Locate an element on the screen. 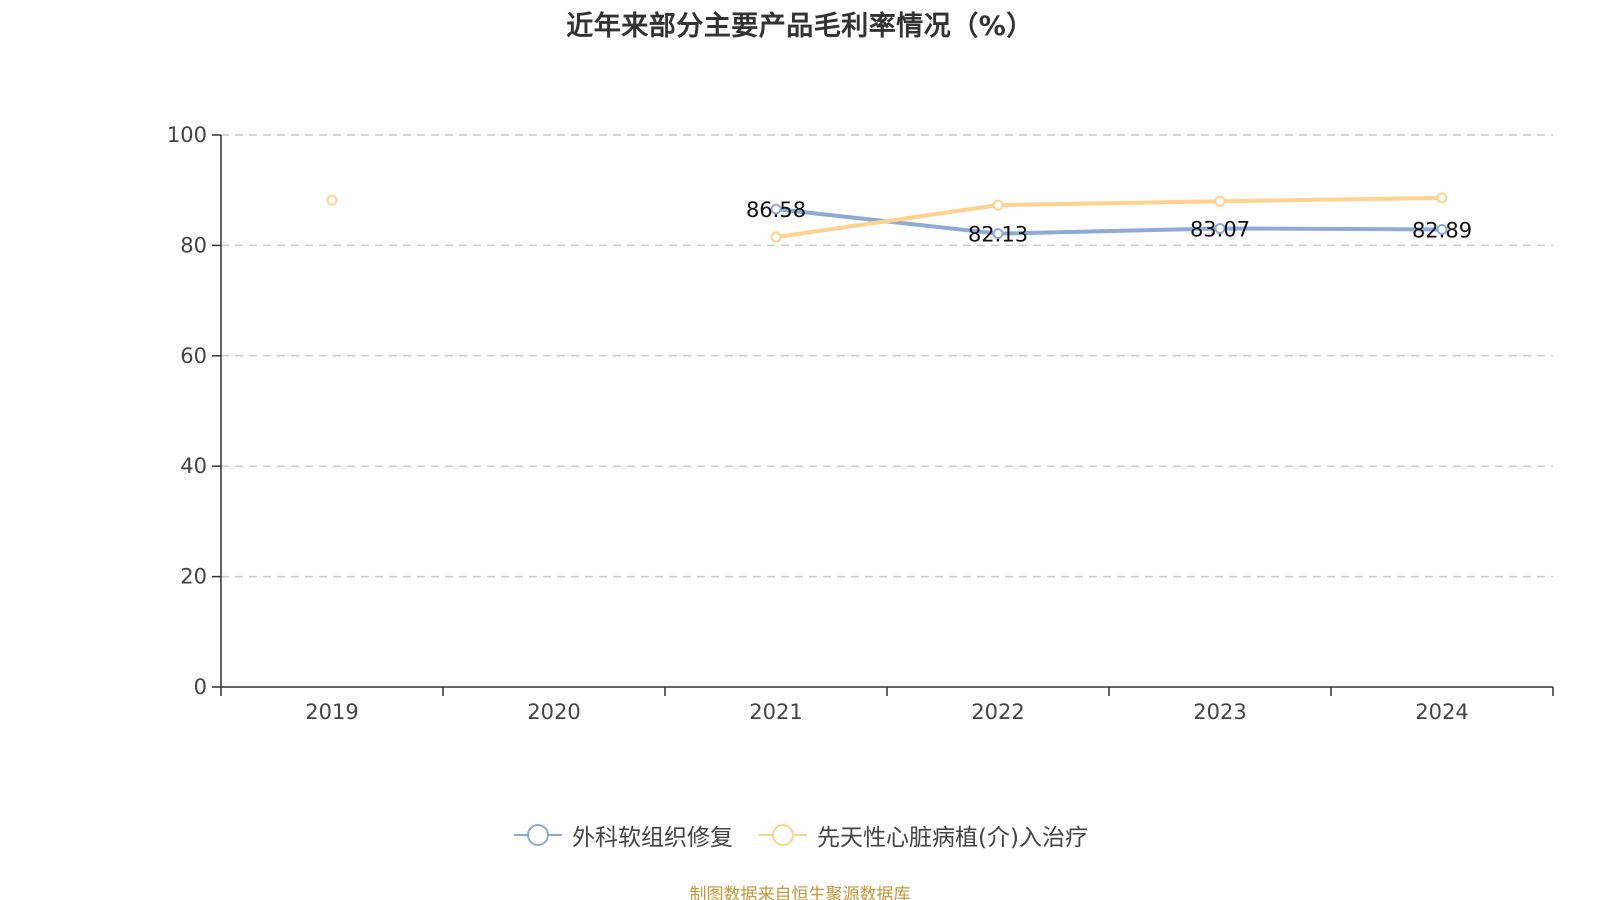 The image size is (1600, 900). y-tick-label: 80 is located at coordinates (193, 245).